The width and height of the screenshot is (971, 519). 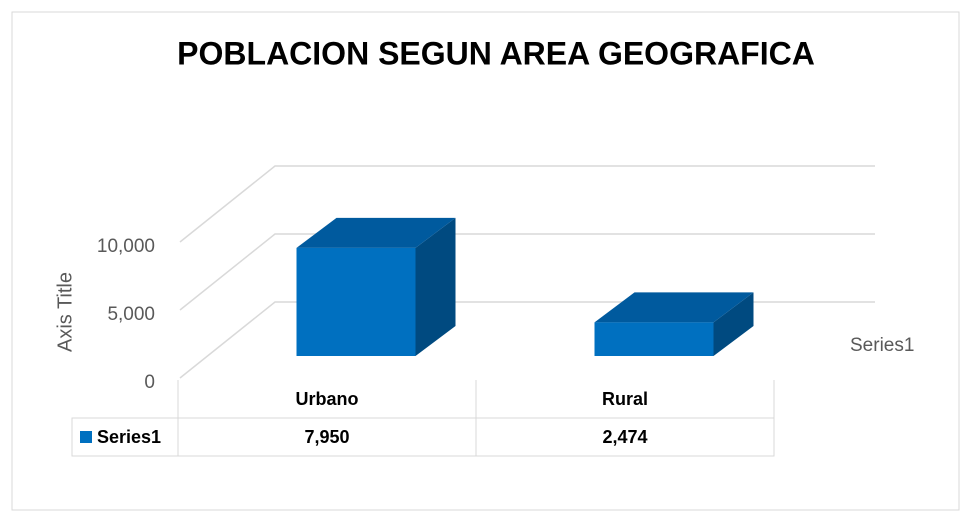 I want to click on legend-key, so click(x=86, y=437).